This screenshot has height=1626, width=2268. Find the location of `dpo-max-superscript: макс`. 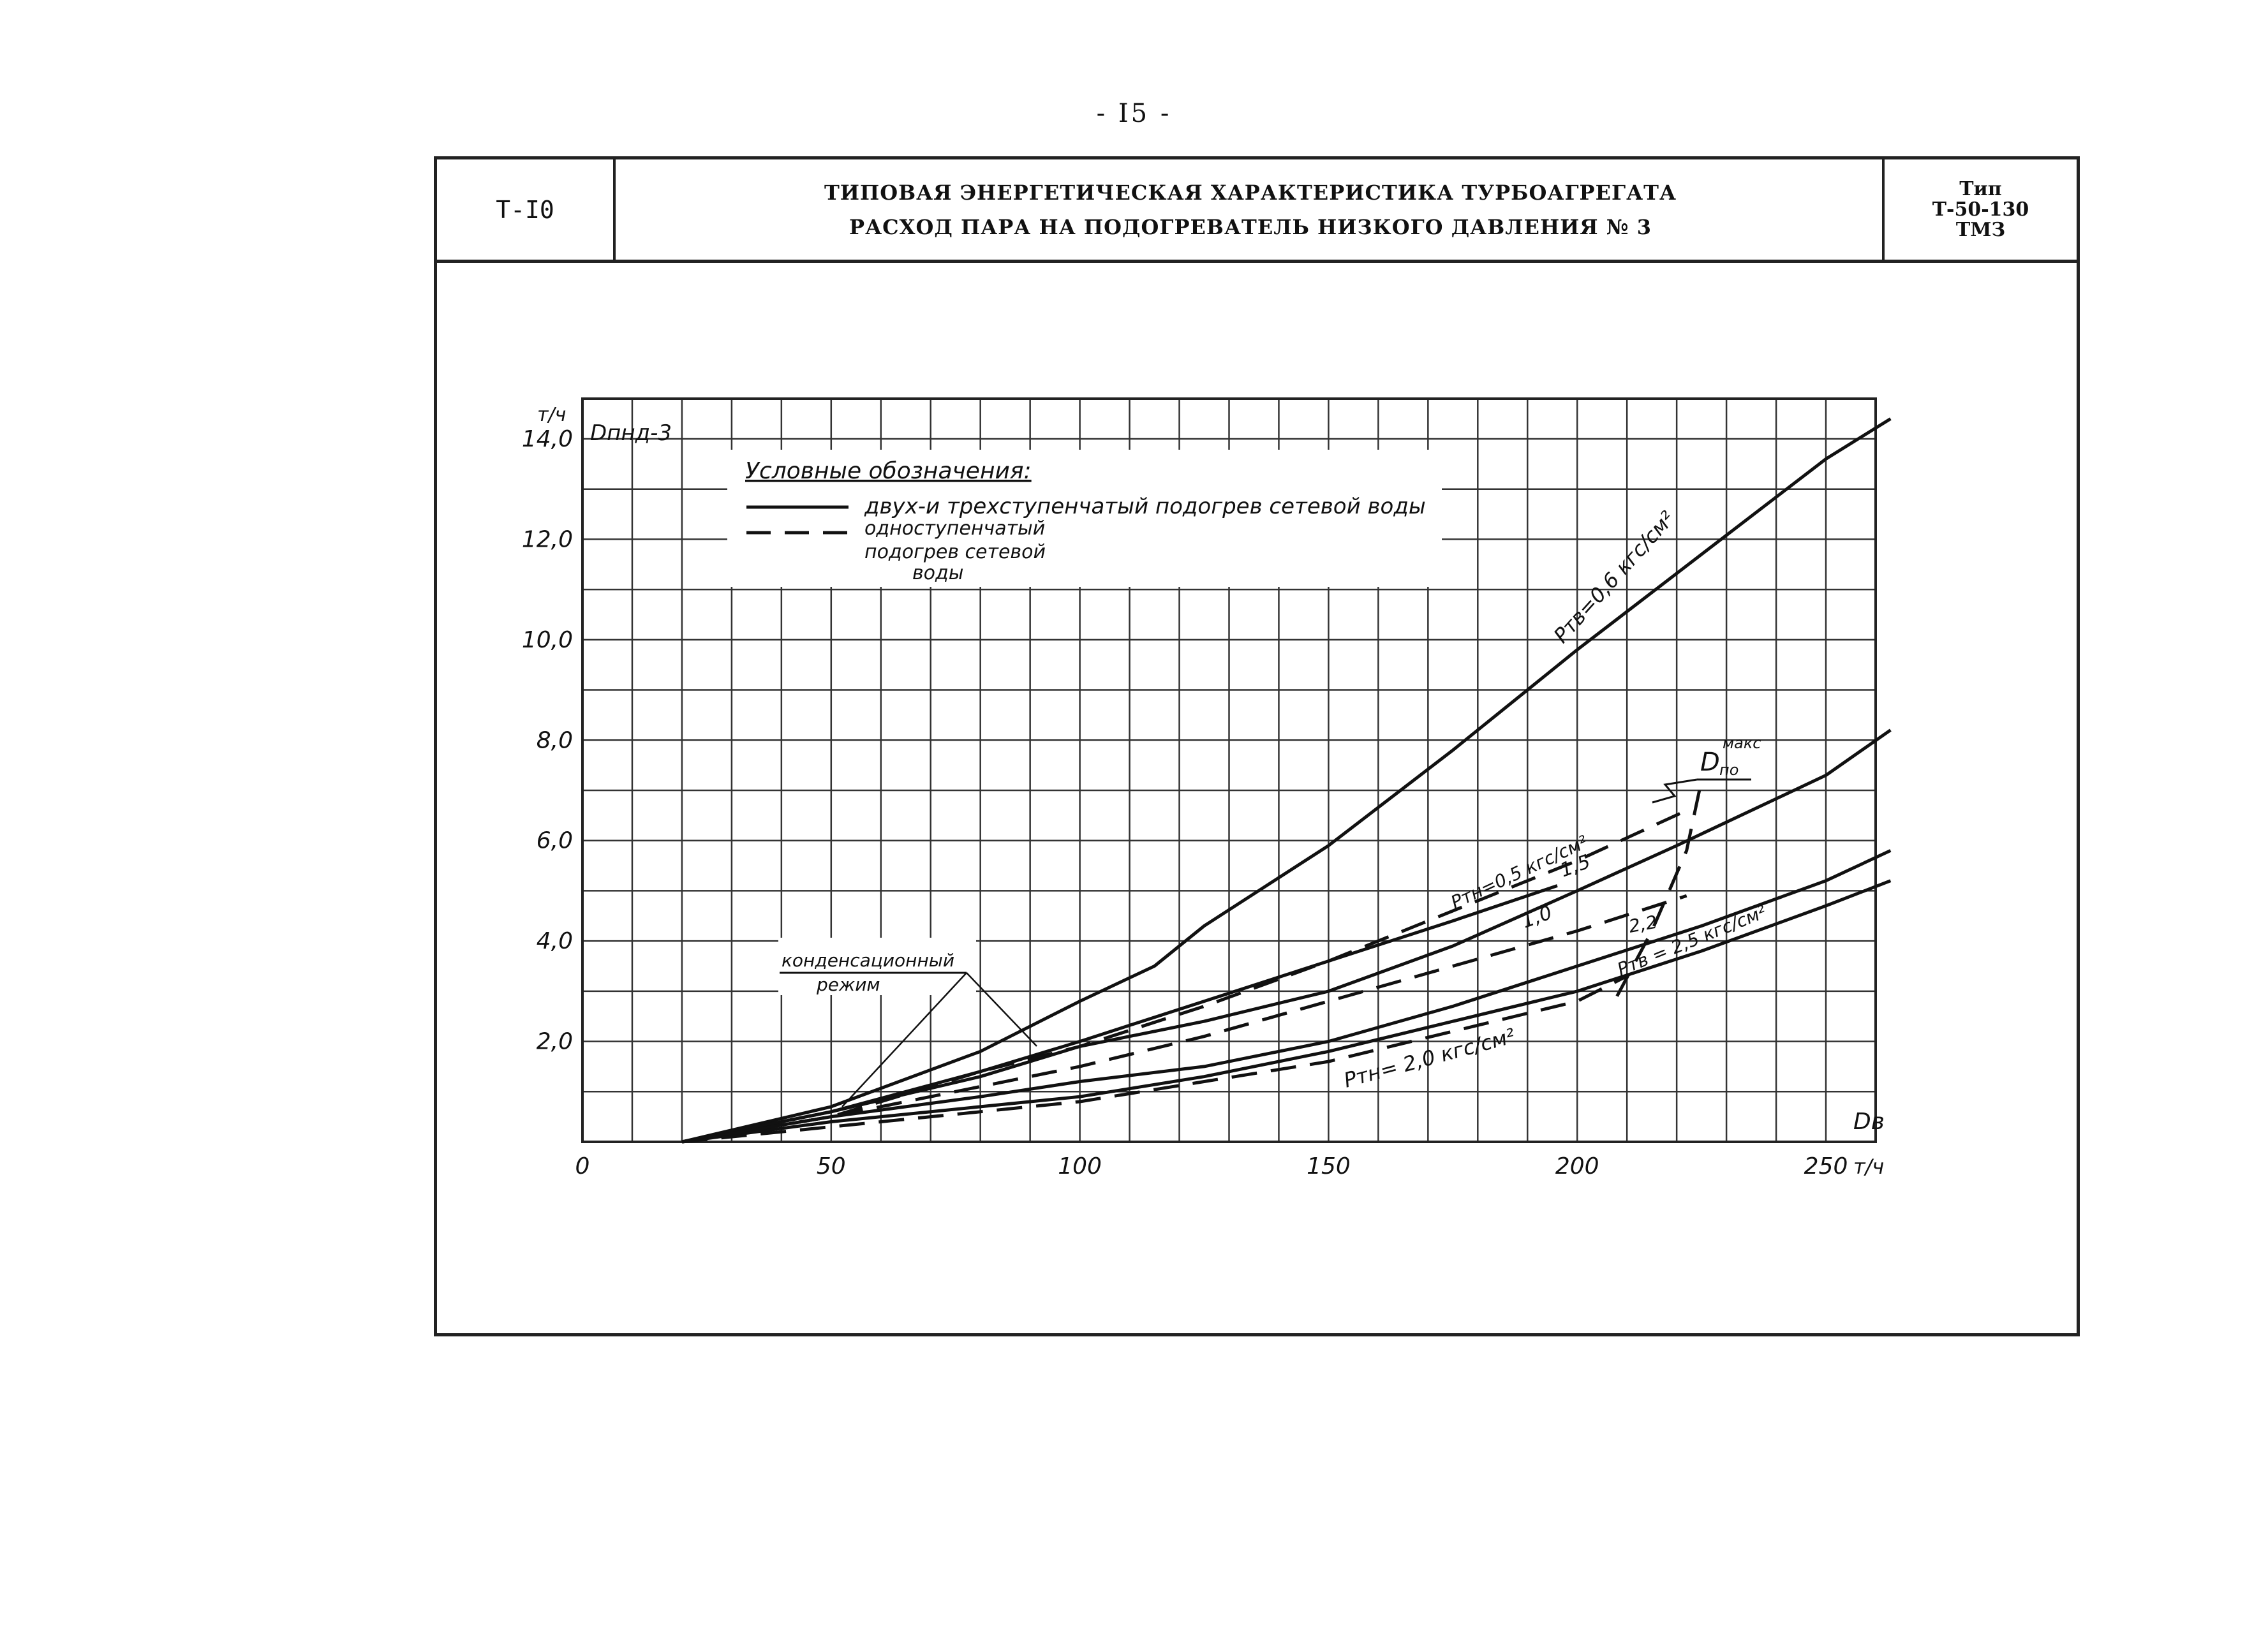

dpo-max-superscript: макс is located at coordinates (1742, 743).